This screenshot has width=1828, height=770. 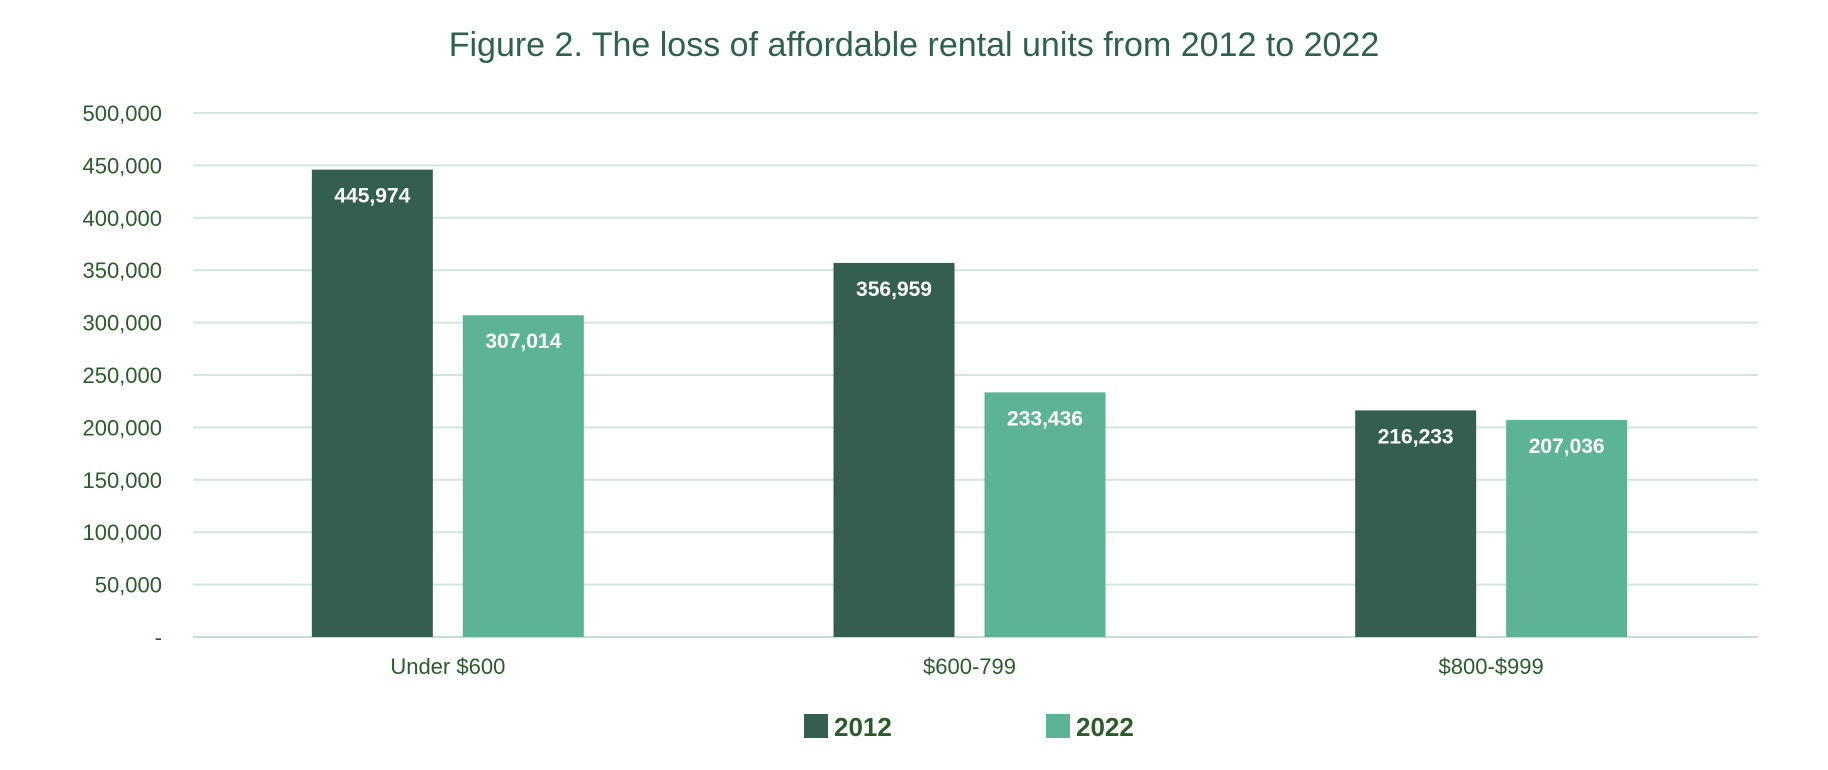 I want to click on data-label: 233,436, so click(x=1045, y=418).